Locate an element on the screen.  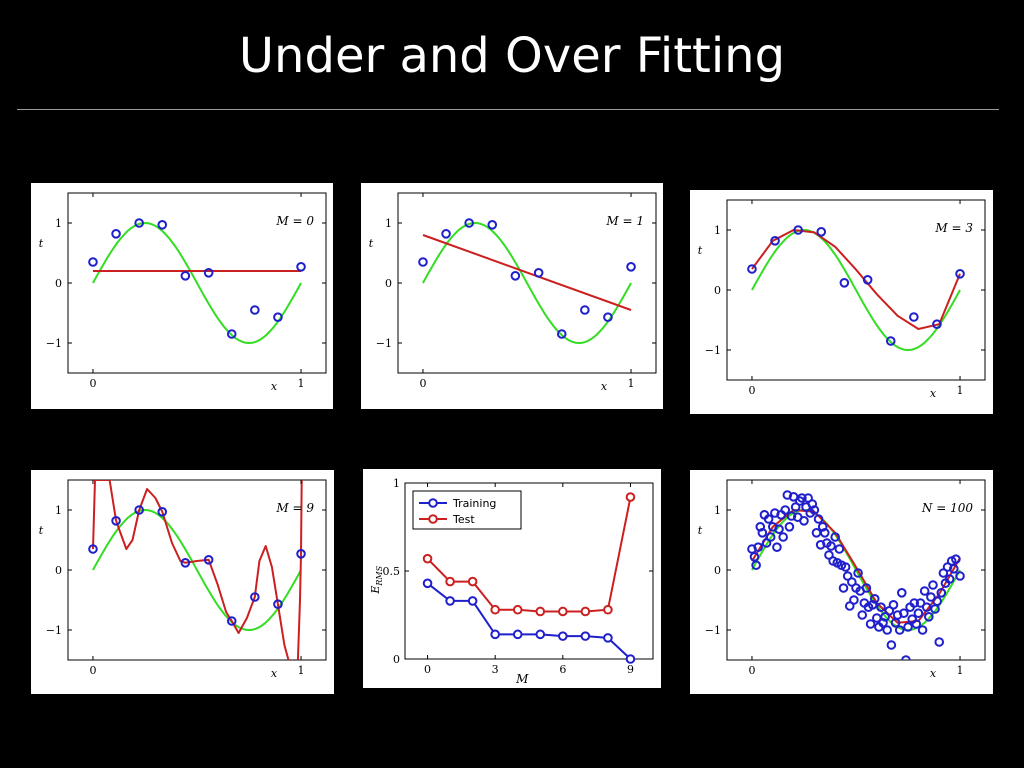
plot-panel-m1: 1 0 −1 0 1 x t M = 1 is located at coordinates (512, 296).